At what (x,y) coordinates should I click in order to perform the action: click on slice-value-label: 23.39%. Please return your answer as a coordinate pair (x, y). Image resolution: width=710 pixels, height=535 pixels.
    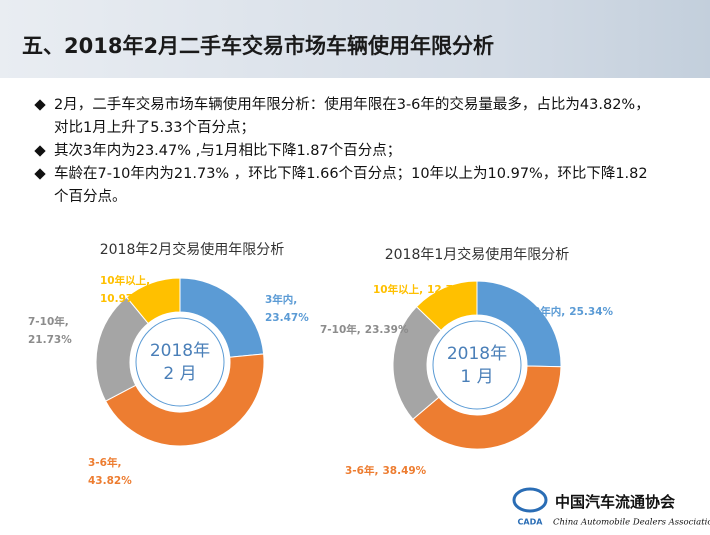
    Looking at the image, I should click on (387, 330).